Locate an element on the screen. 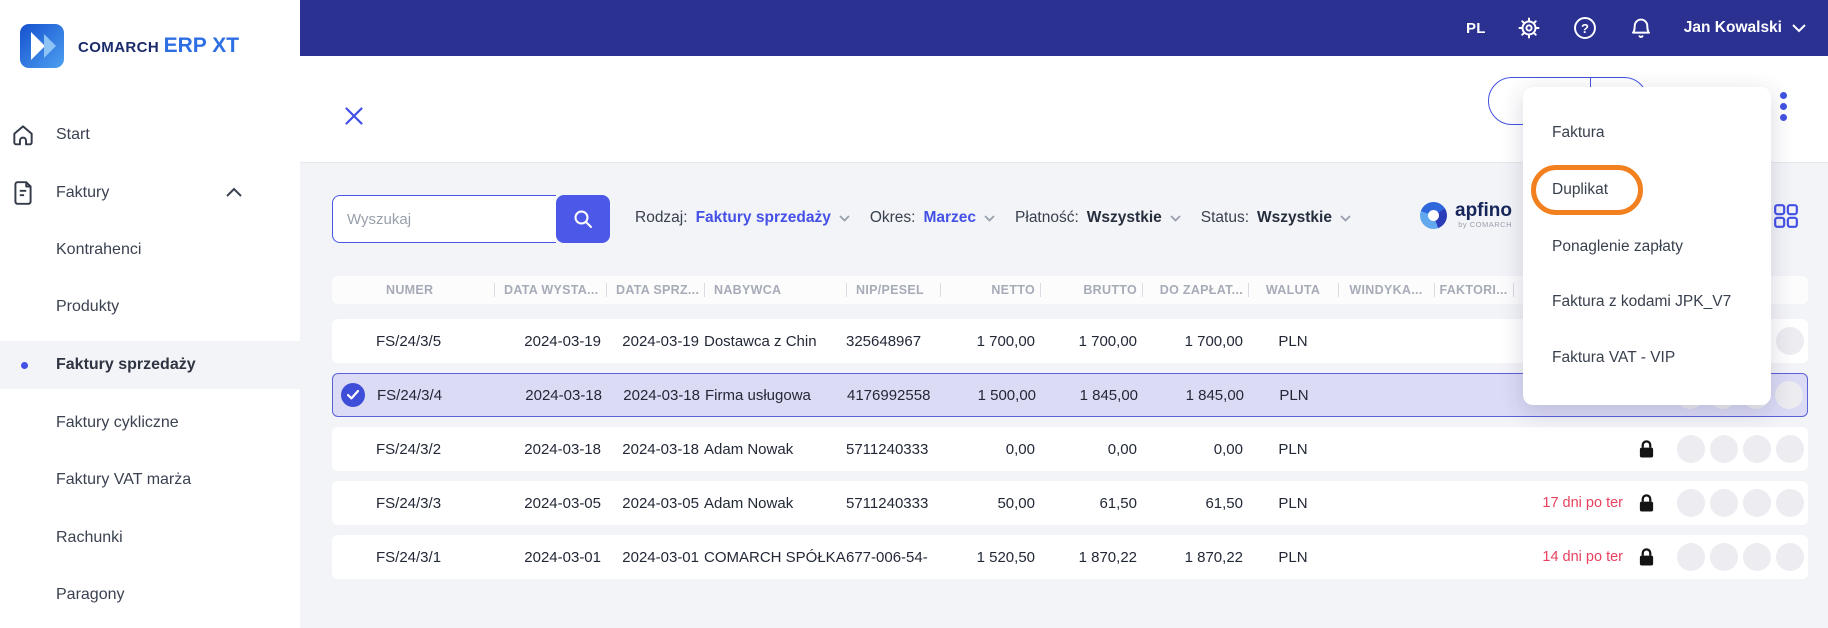  cell-brutto: 1 845,00 is located at coordinates (1108, 395).